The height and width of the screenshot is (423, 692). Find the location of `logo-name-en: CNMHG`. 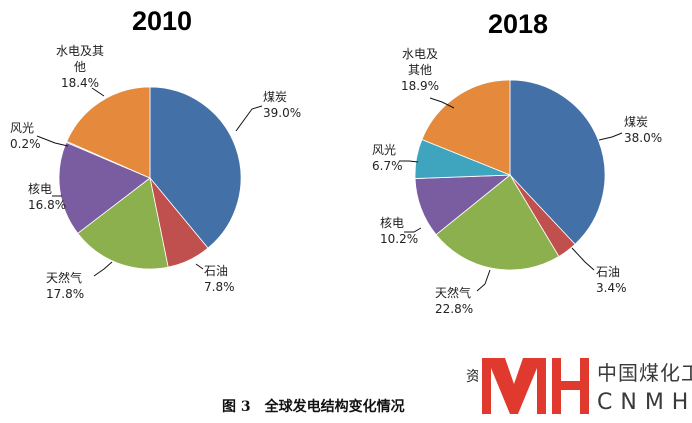

logo-name-en: CNMHG is located at coordinates (644, 402).